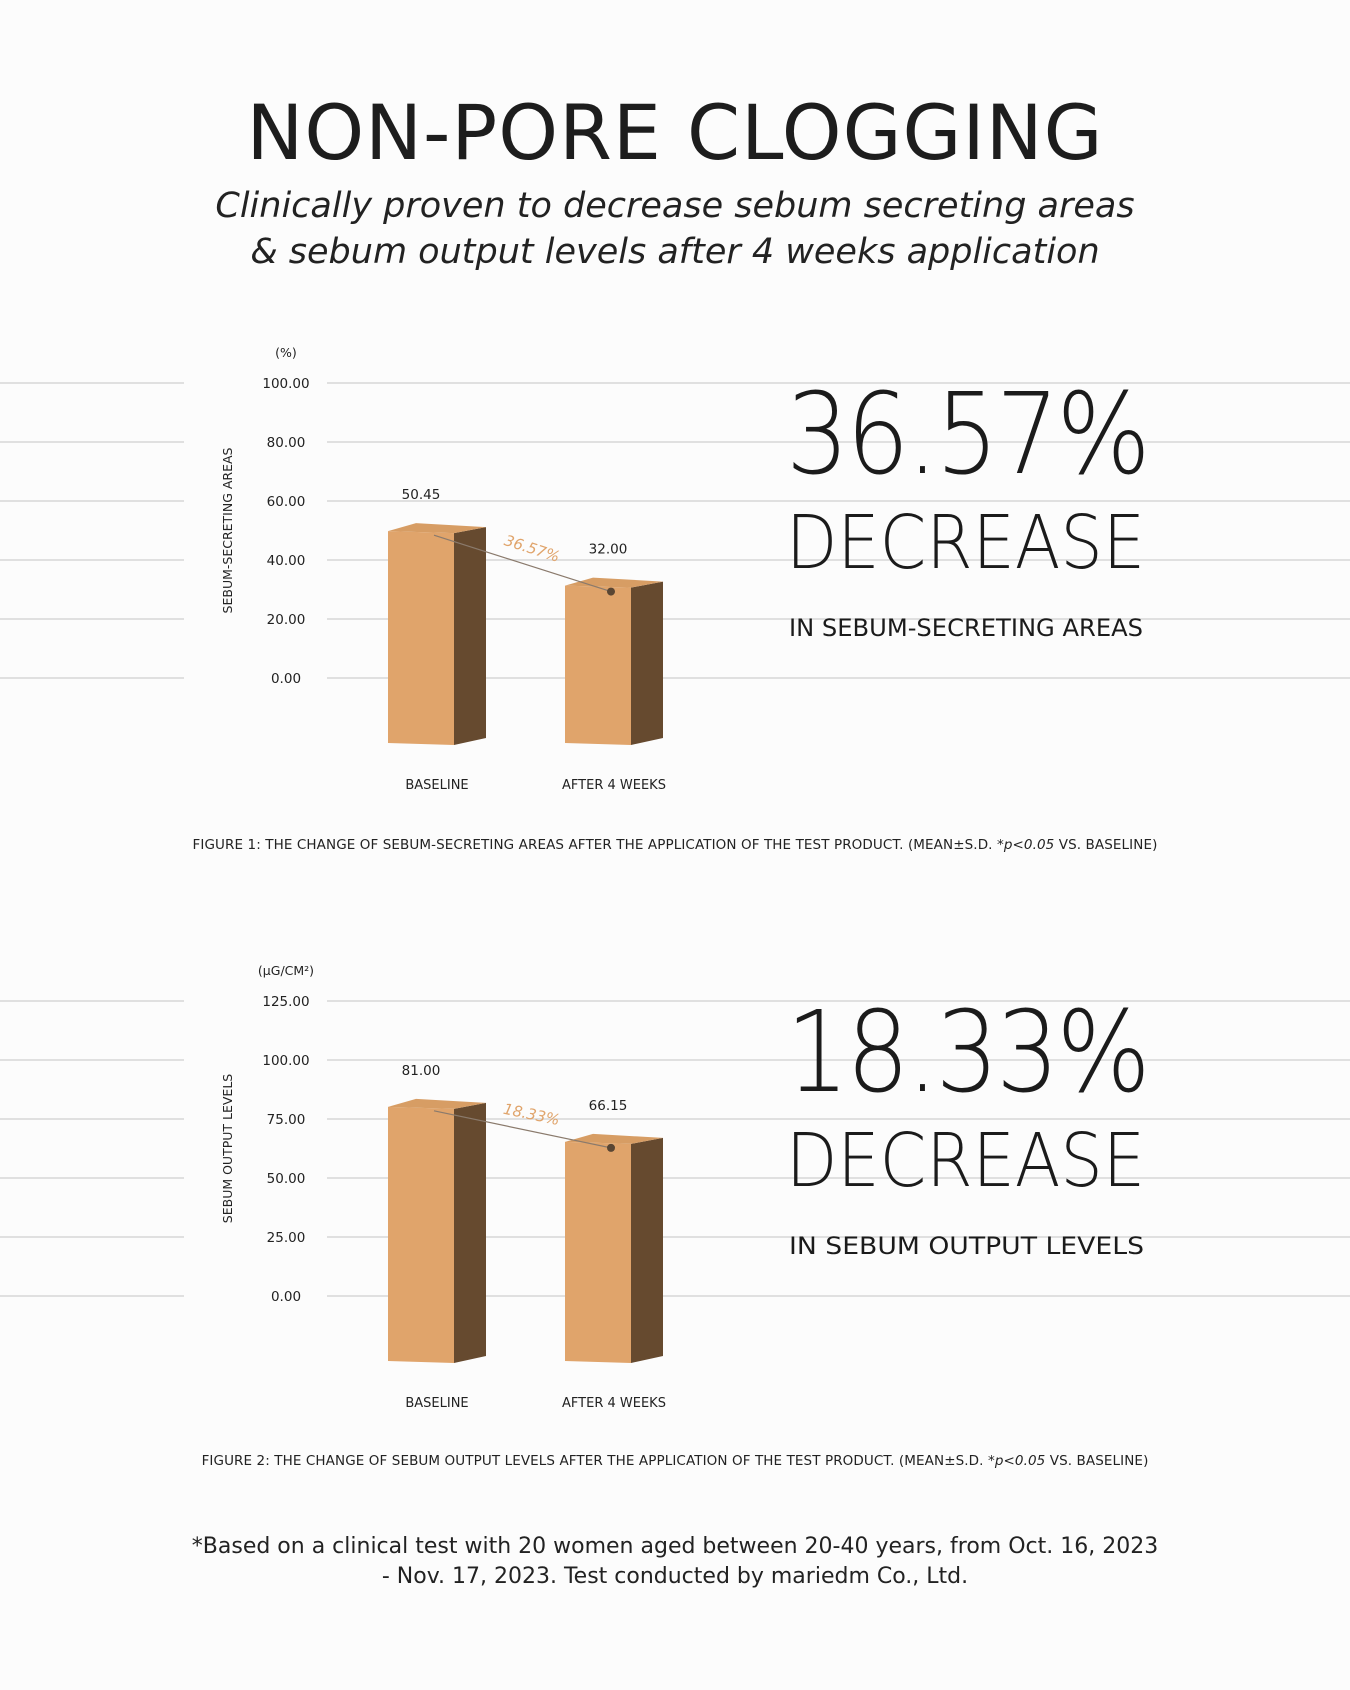  What do you see at coordinates (227, 530) in the screenshot?
I see `y-axis-title: SEBUM-SECRETING AREAS` at bounding box center [227, 530].